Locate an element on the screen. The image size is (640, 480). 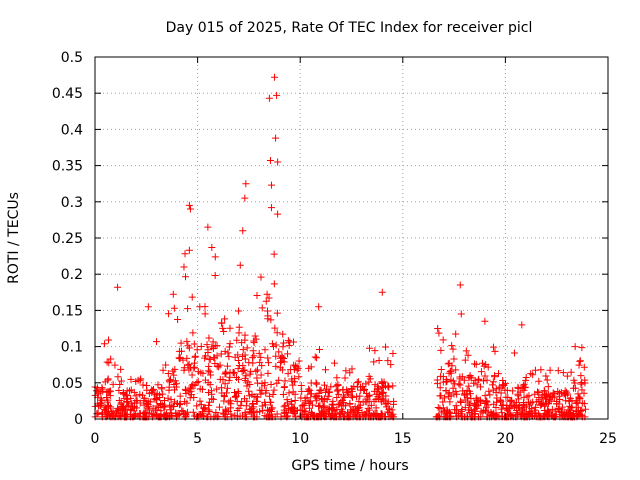
y-tick-label: 0.3 is located at coordinates (72, 203).